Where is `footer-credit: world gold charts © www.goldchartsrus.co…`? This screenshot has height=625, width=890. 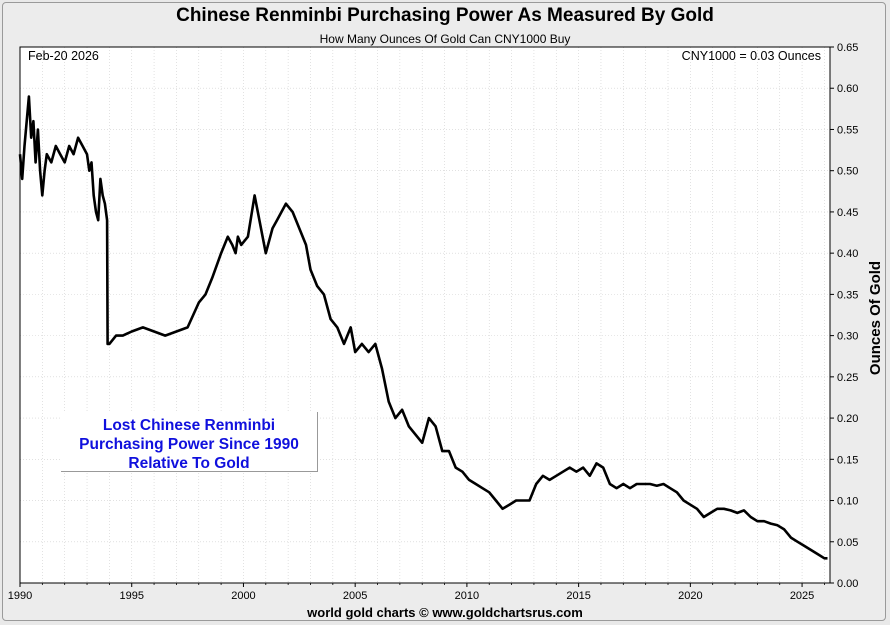 footer-credit: world gold charts © www.goldchartsrus.co… is located at coordinates (445, 612).